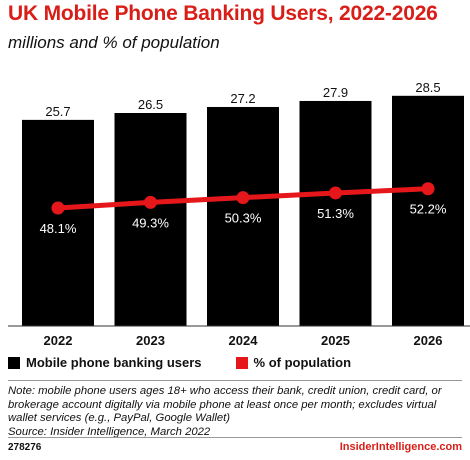 Image resolution: width=470 pixels, height=460 pixels. Describe the element at coordinates (235, 437) in the screenshot. I see `divider-bottom` at that location.